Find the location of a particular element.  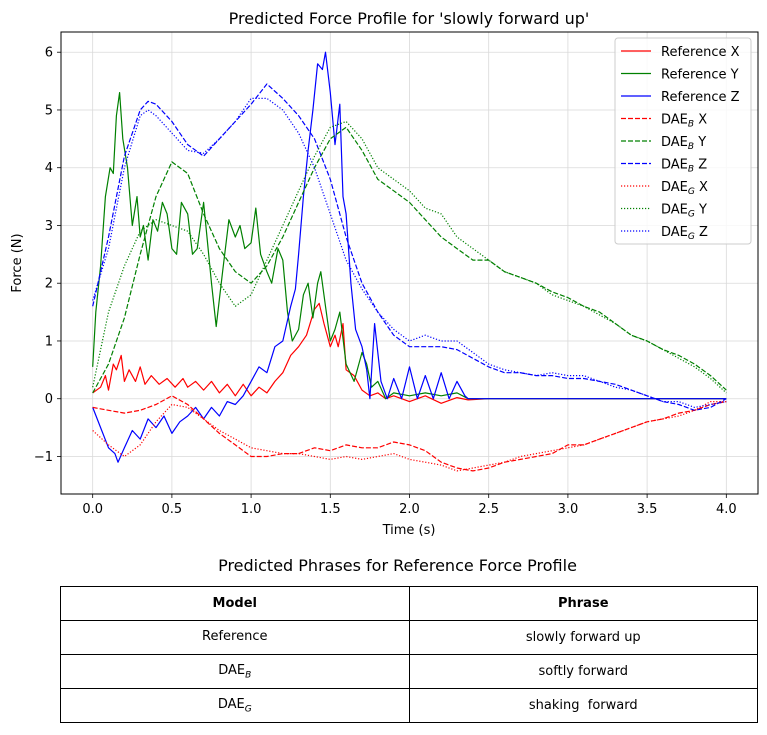

table-row: DAEB softly forward is located at coordinates (409, 671).